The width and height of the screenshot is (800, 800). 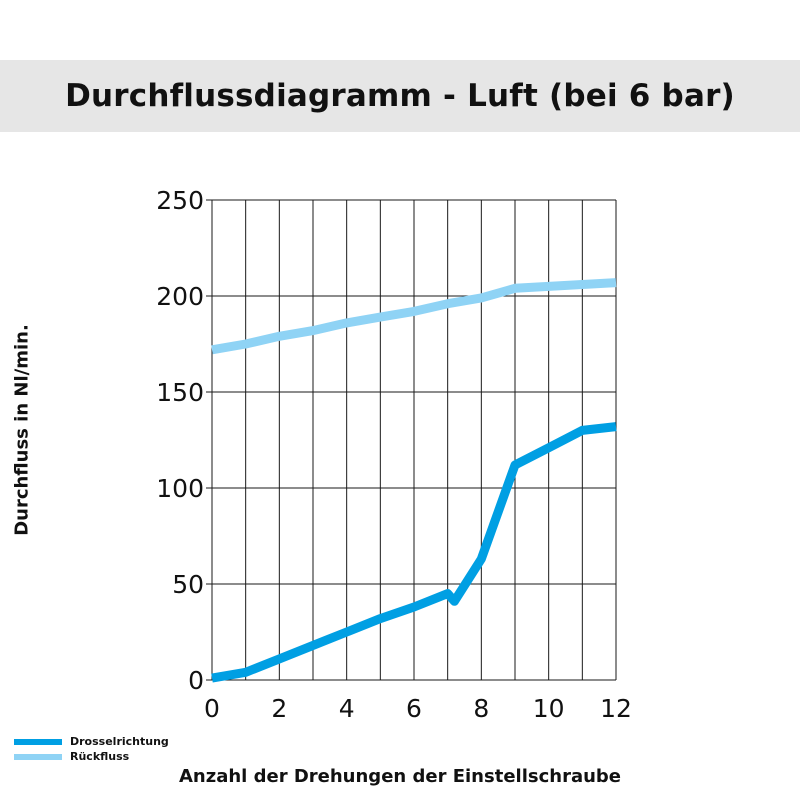 I want to click on legend-swatch-drosselrichtung, so click(x=38, y=741).